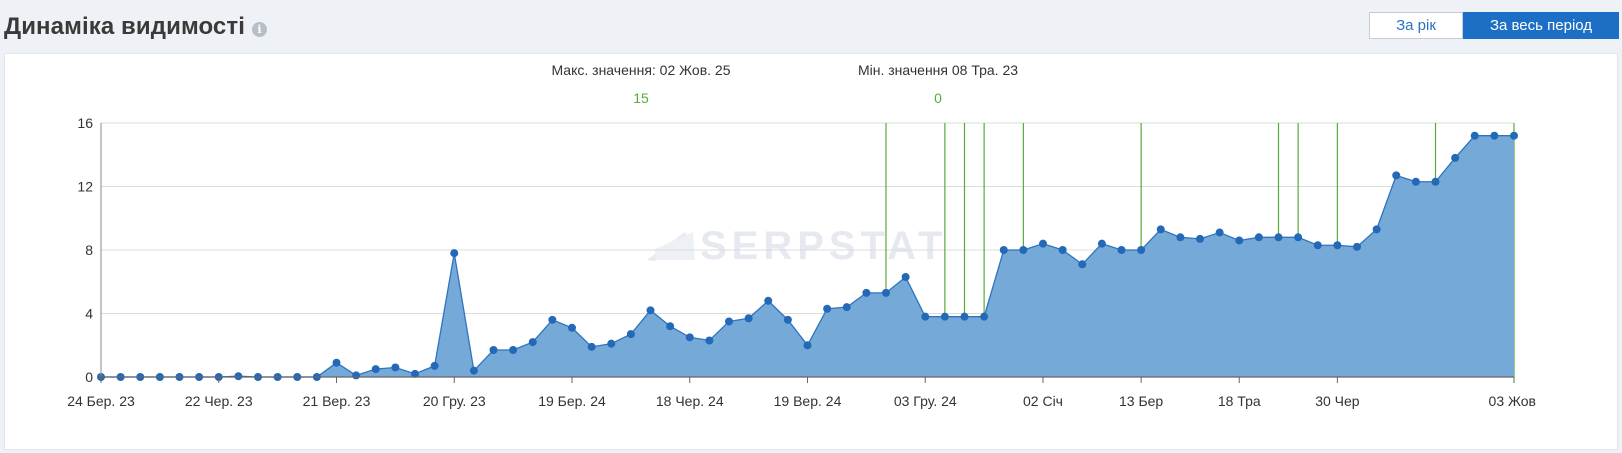 The height and width of the screenshot is (453, 1622). Describe the element at coordinates (1239, 401) in the screenshot. I see `x-tick-label: 18 Тра` at that location.